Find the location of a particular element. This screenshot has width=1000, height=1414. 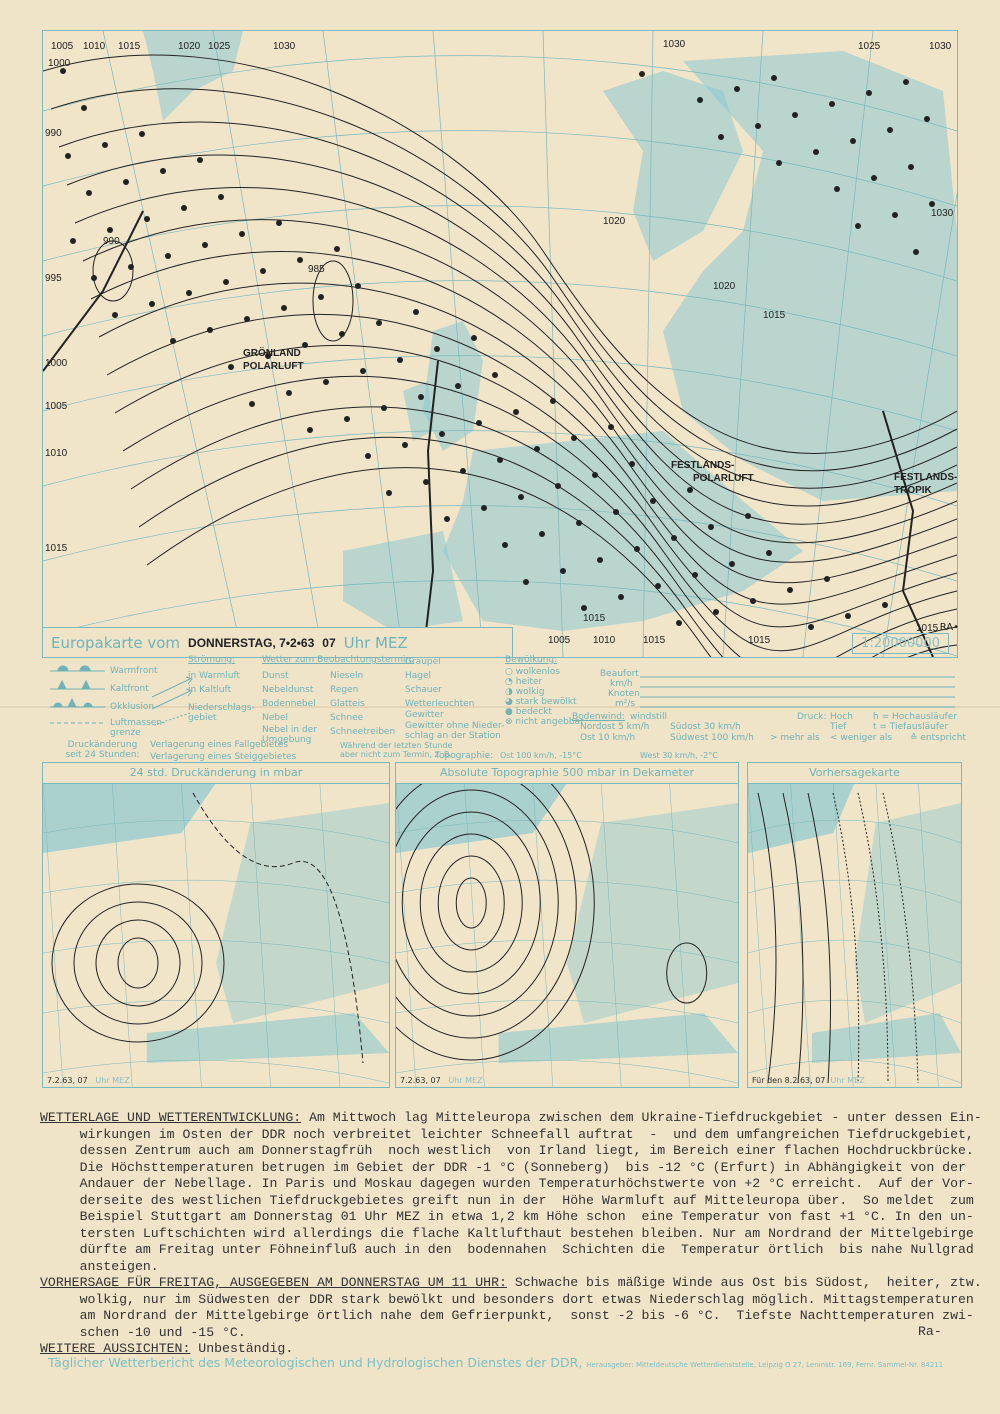

date-text: 7.2.63, 07 is located at coordinates (67, 1080).